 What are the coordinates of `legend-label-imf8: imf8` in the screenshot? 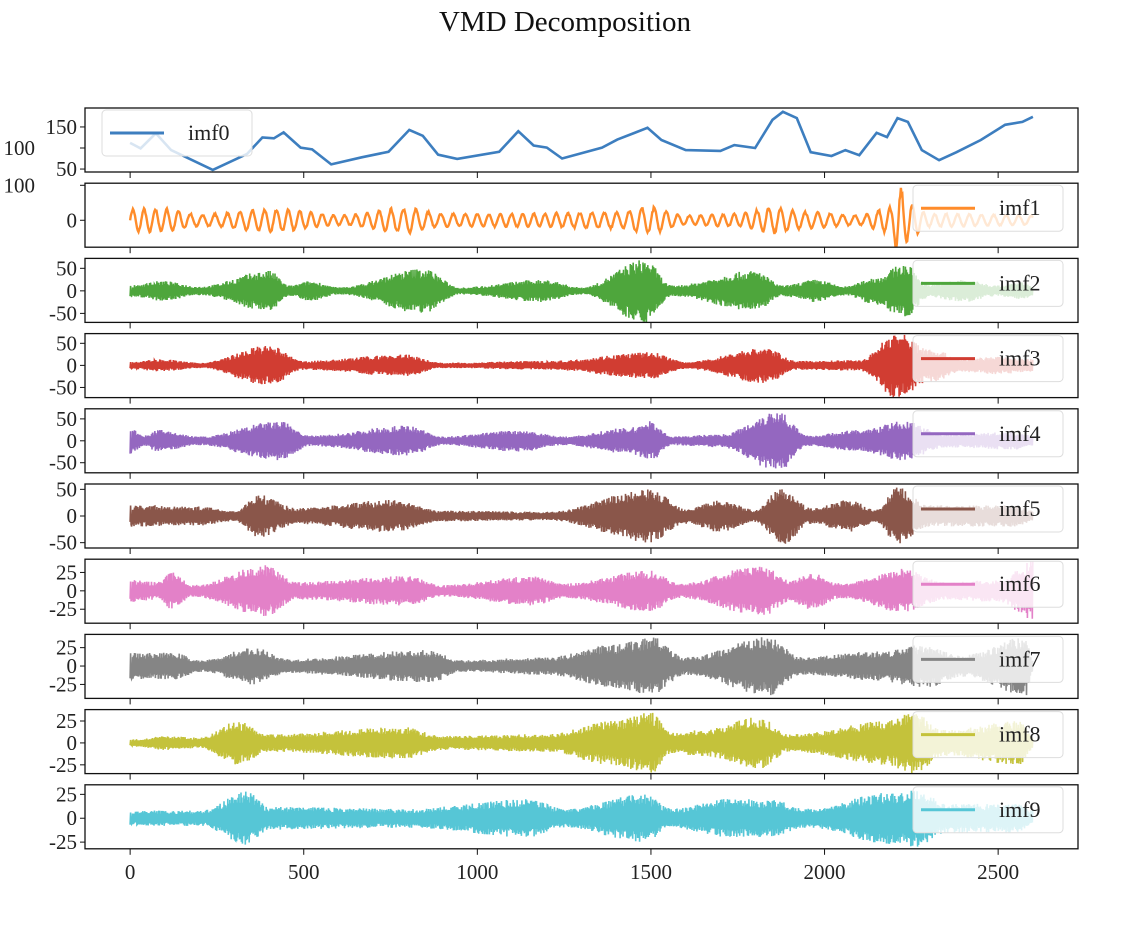 It's located at (1020, 734).